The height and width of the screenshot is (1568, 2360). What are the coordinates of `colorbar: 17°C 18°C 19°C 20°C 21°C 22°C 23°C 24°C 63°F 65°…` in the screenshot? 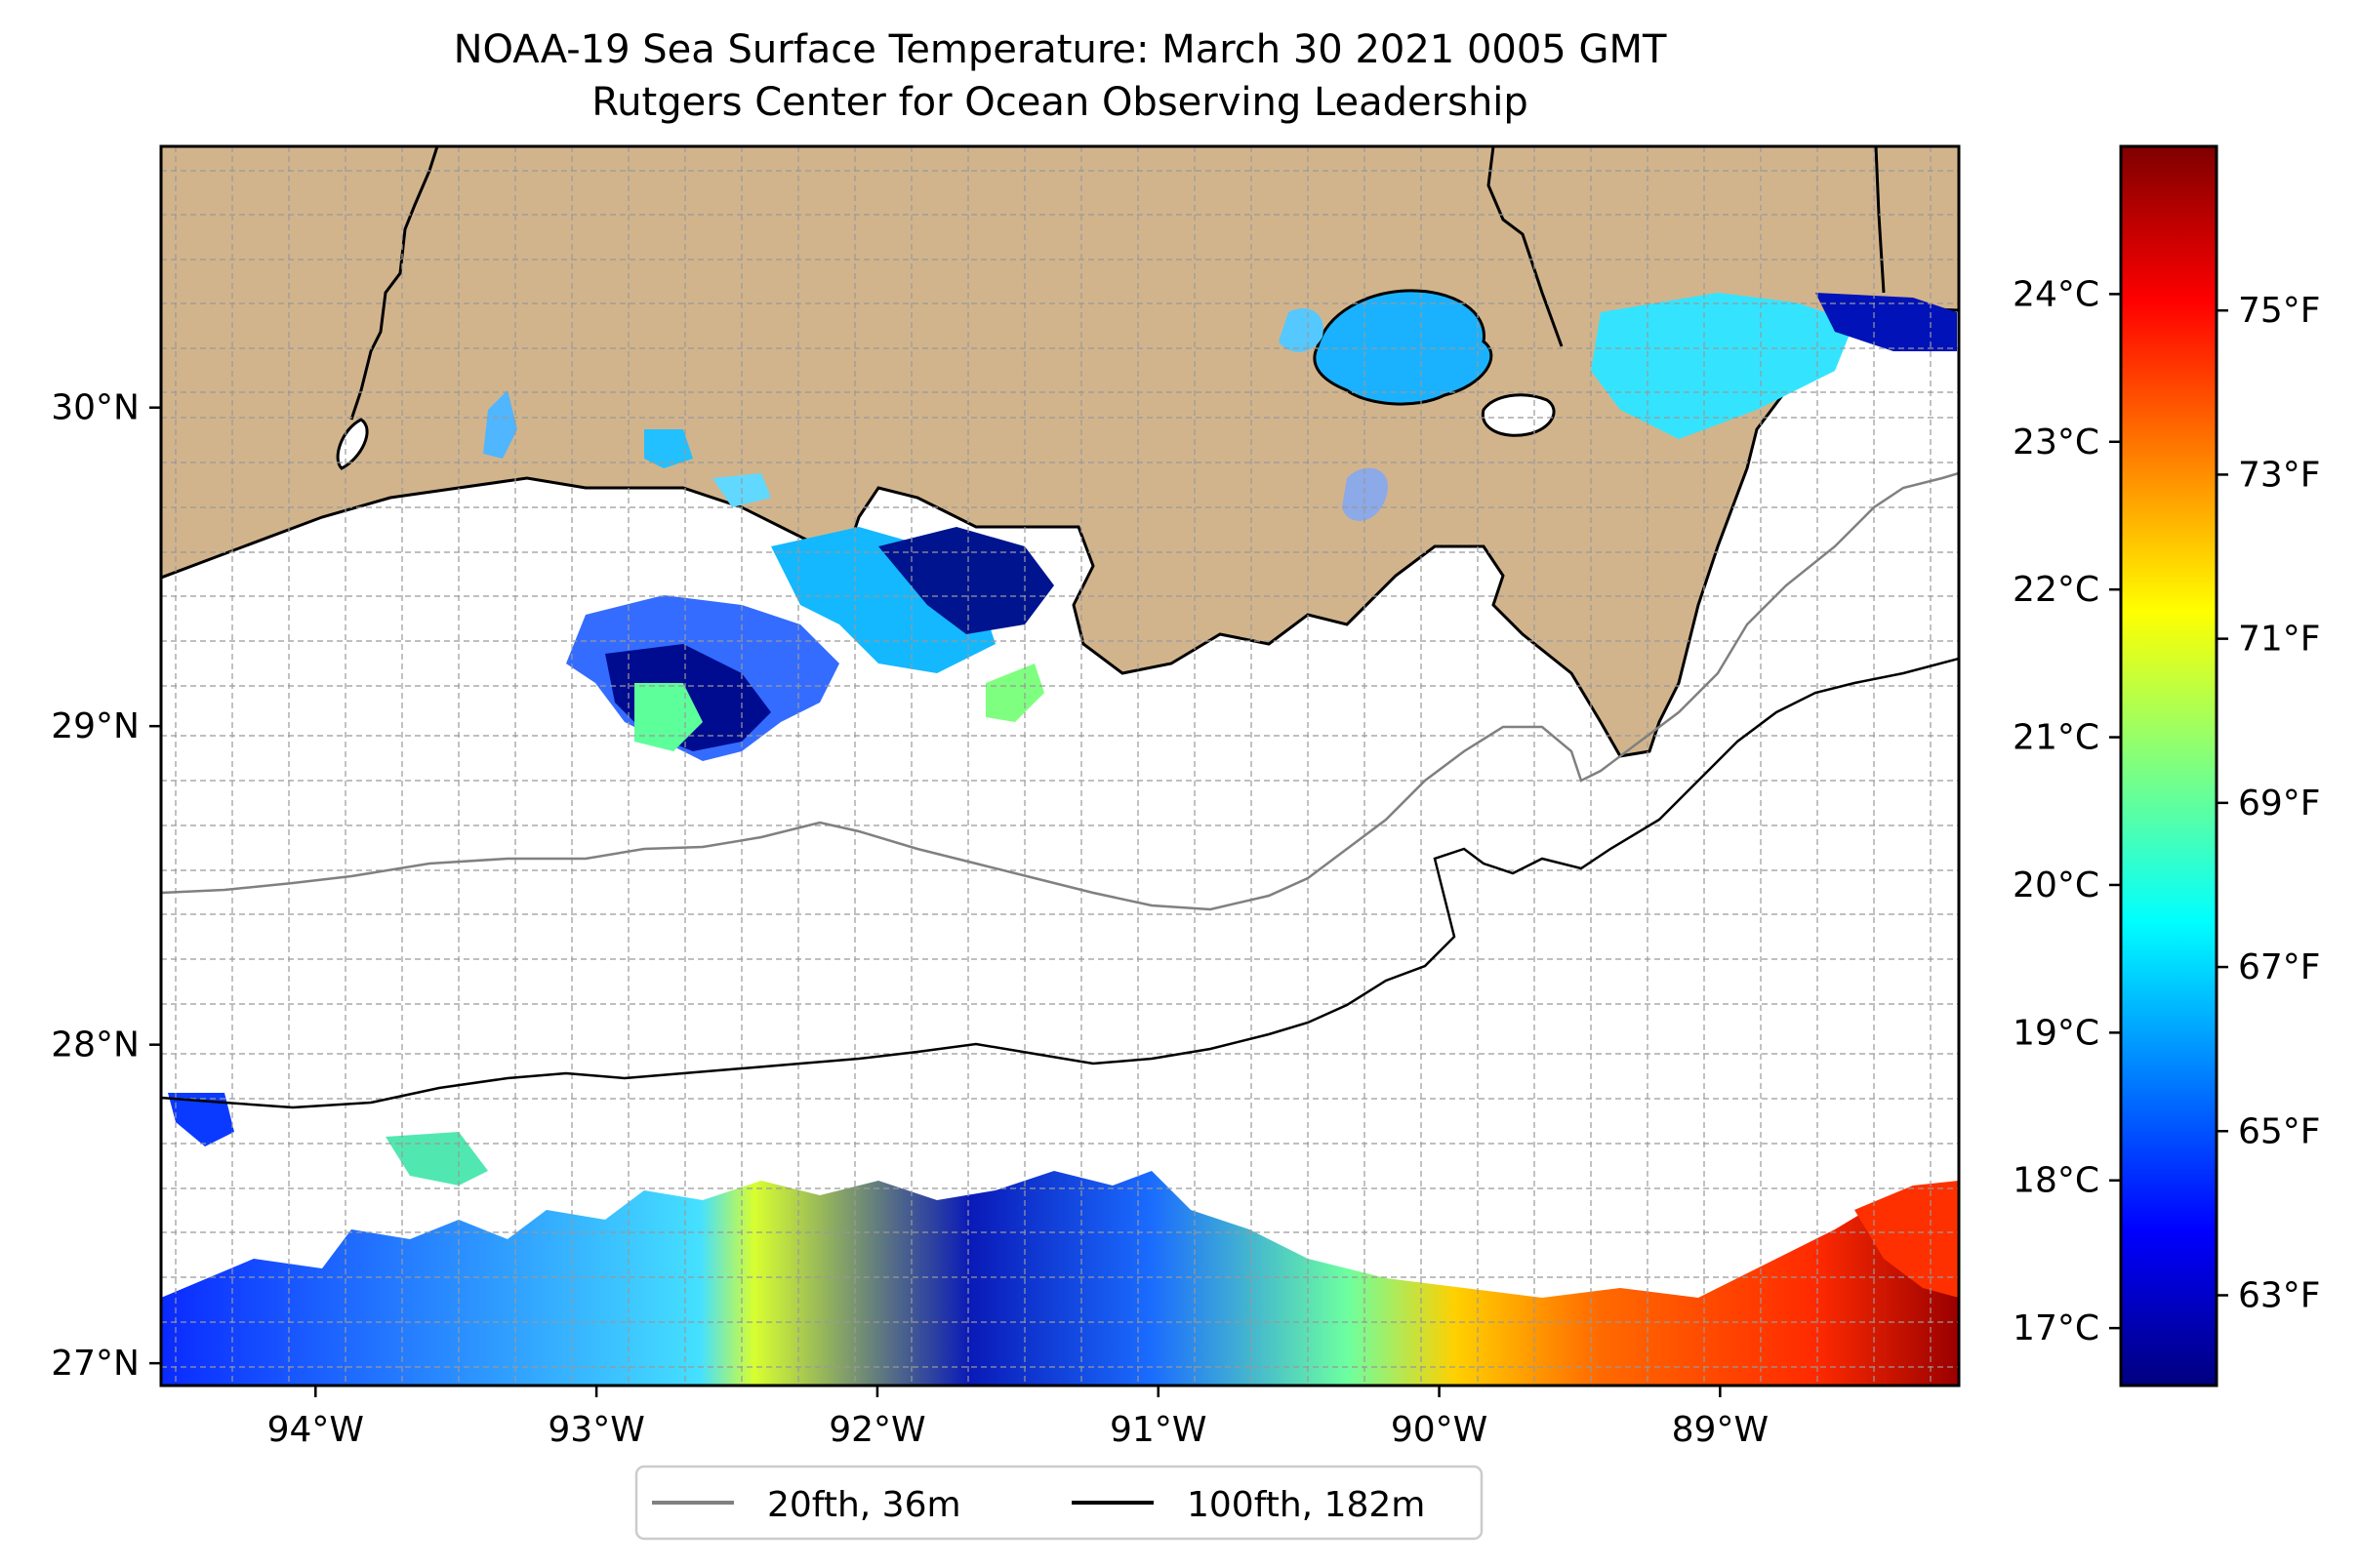 It's located at (2167, 765).